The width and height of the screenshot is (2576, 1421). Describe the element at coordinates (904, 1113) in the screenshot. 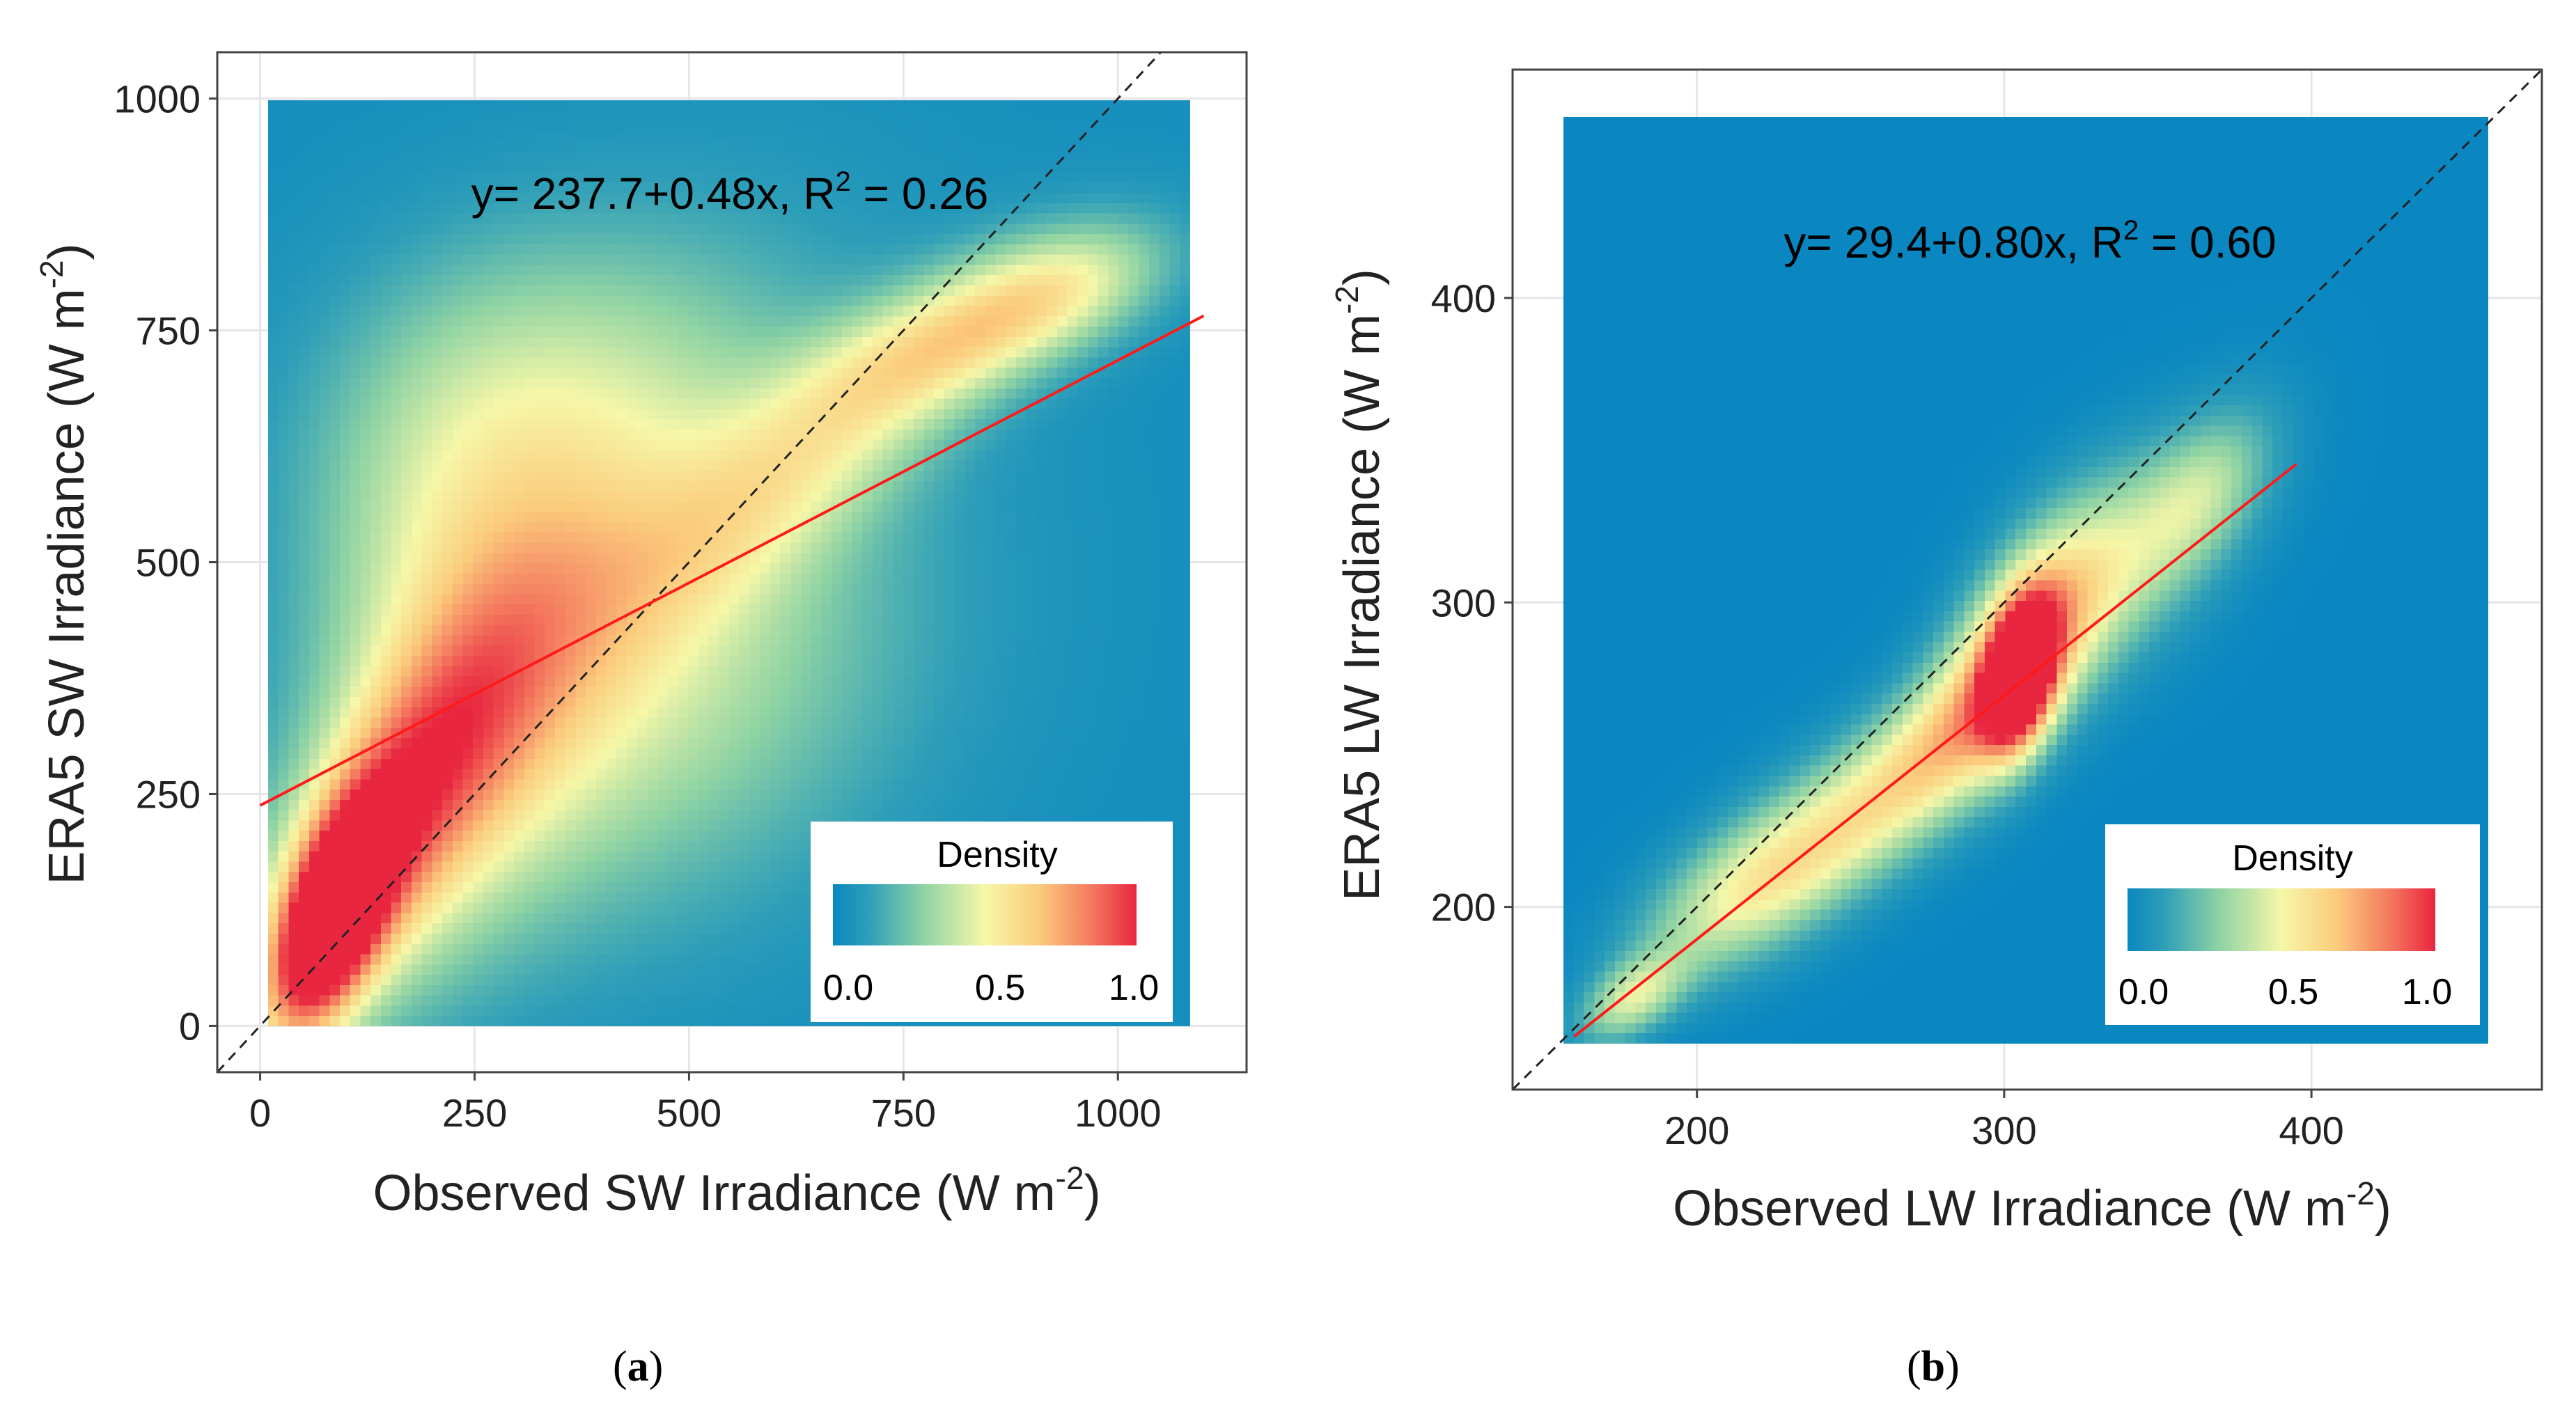

I see `x-tick-label: 750` at that location.